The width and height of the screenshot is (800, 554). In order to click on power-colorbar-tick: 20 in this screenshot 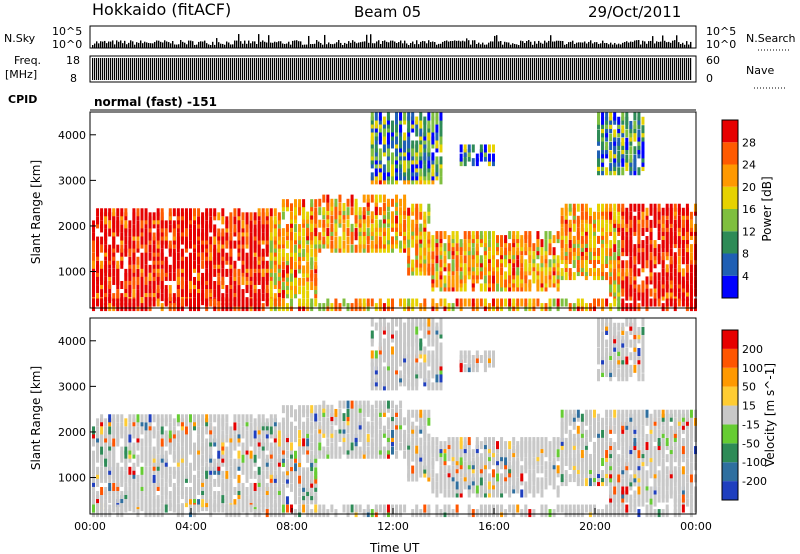, I will do `click(749, 187)`.